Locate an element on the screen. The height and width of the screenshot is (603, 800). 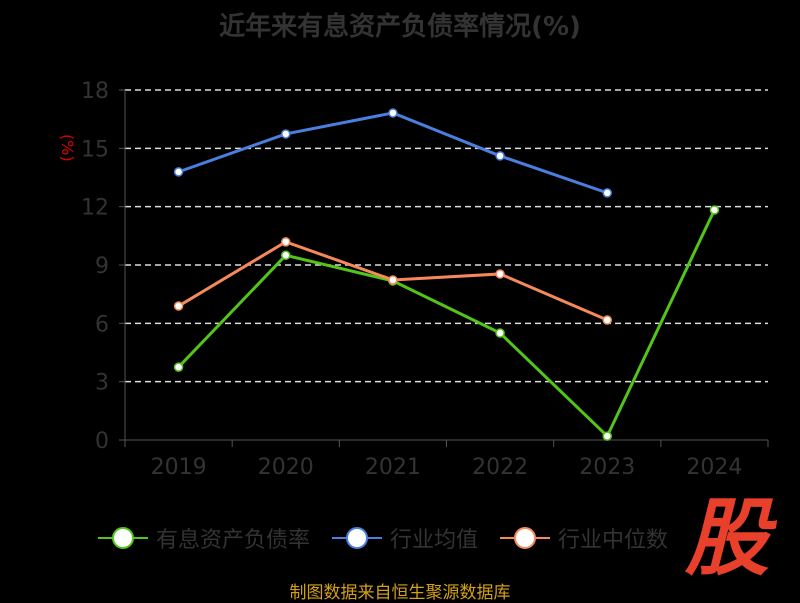
legend-label: 行业中位数 is located at coordinates (613, 540).